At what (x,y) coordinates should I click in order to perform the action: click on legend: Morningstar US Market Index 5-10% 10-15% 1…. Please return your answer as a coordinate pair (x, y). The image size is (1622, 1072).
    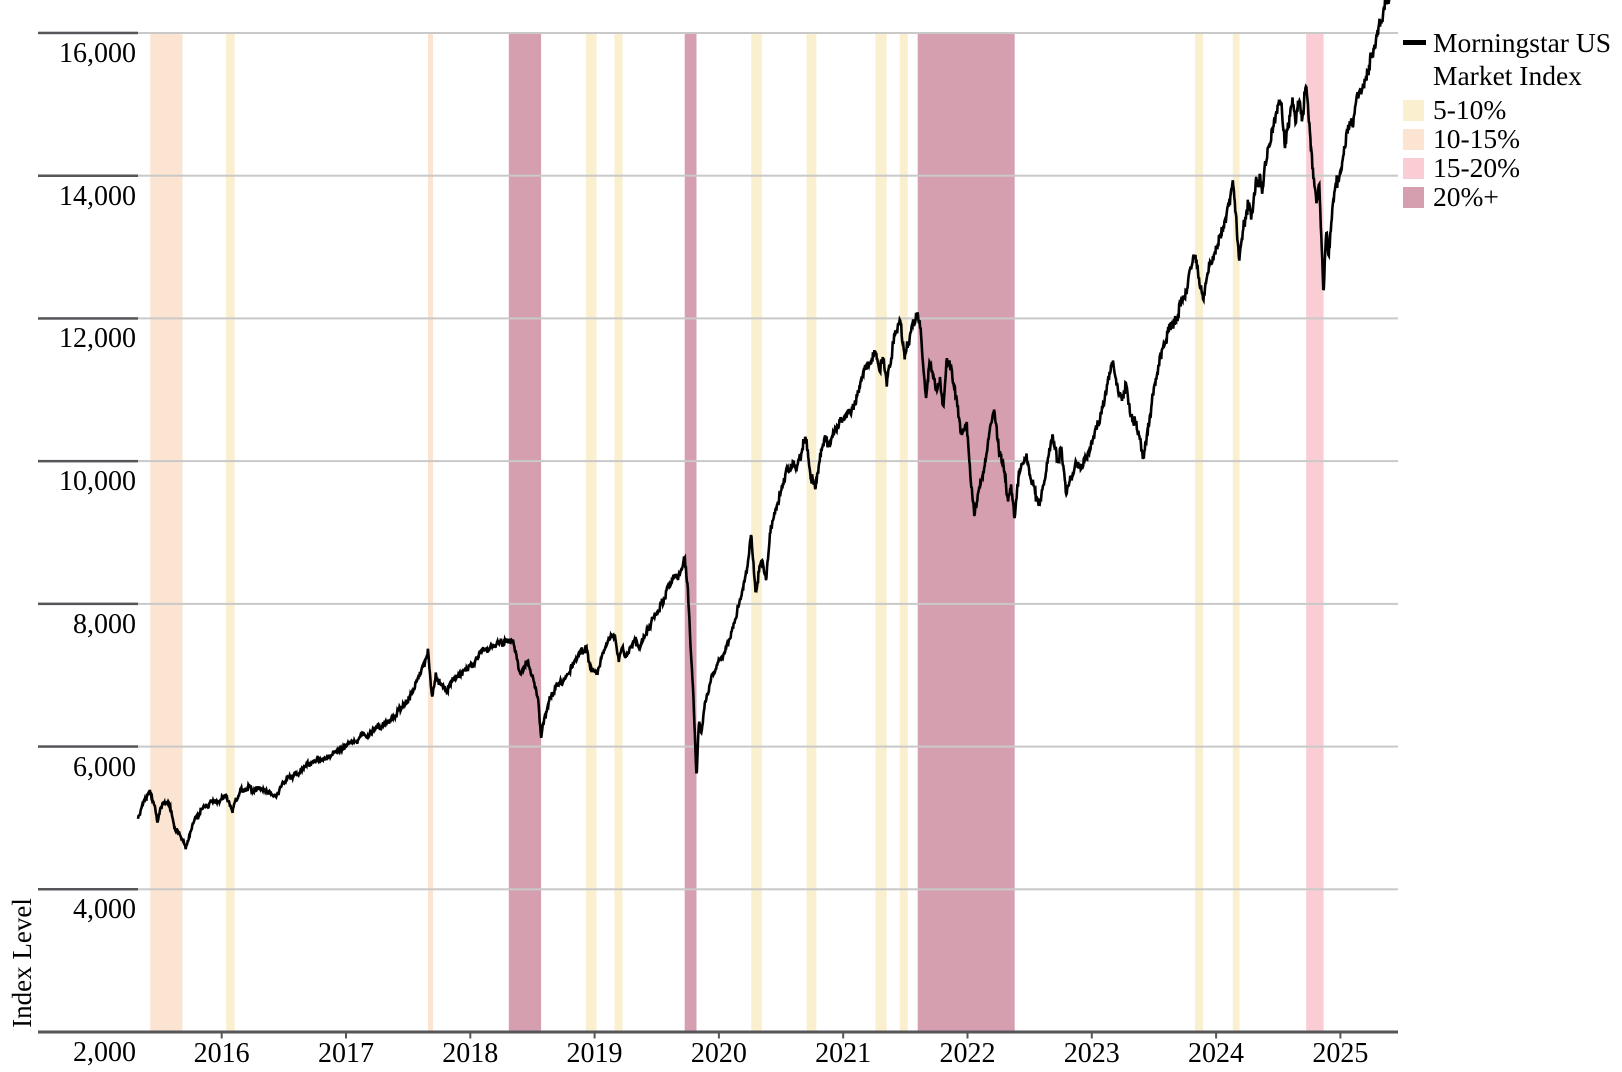
    Looking at the image, I should click on (1511, 119).